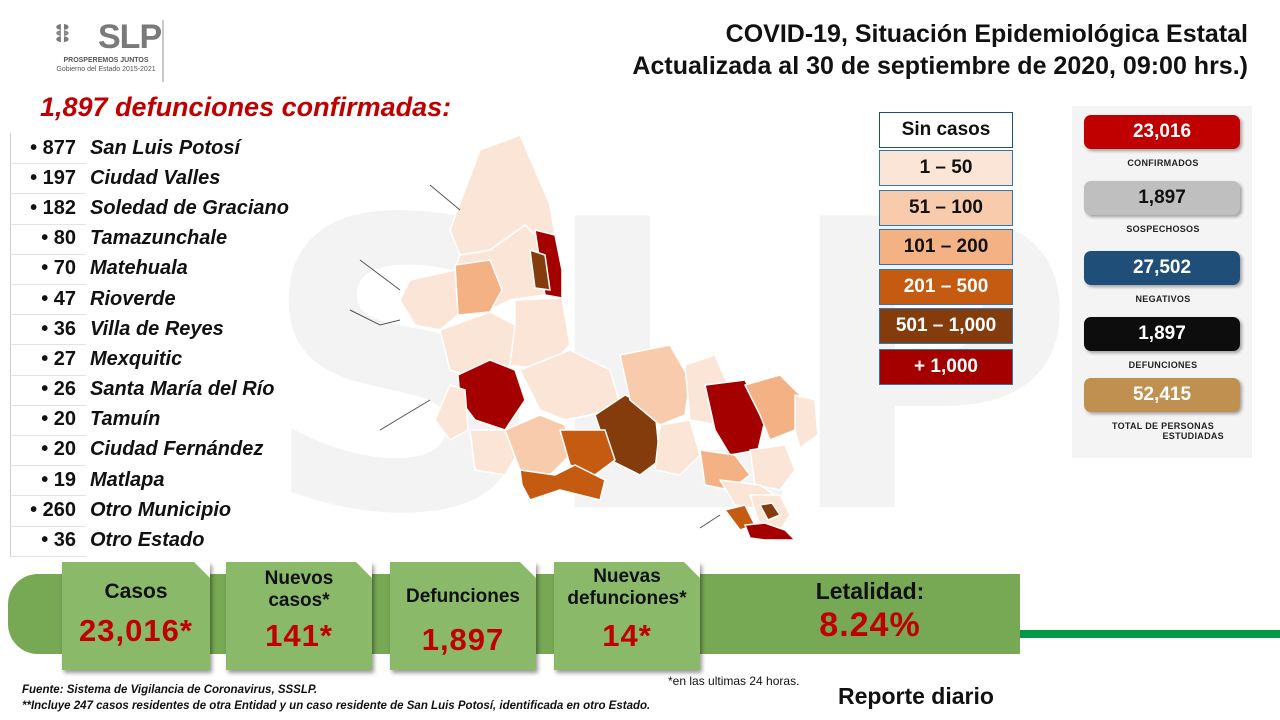  What do you see at coordinates (125, 419) in the screenshot?
I see `municipality-name: Tamuín` at bounding box center [125, 419].